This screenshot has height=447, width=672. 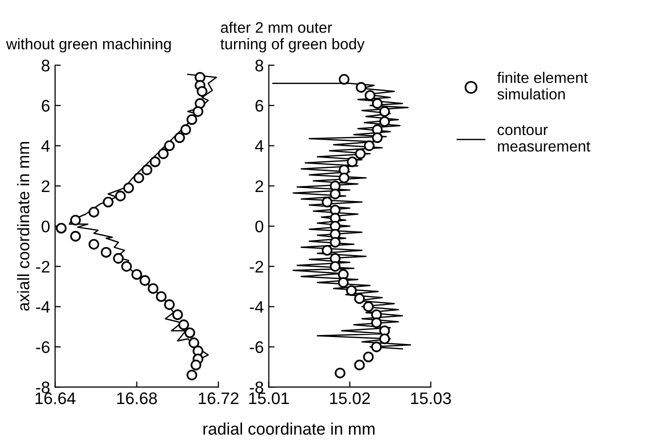 I want to click on chart-title: after 2 mm outer turning of green body, so click(x=292, y=37).